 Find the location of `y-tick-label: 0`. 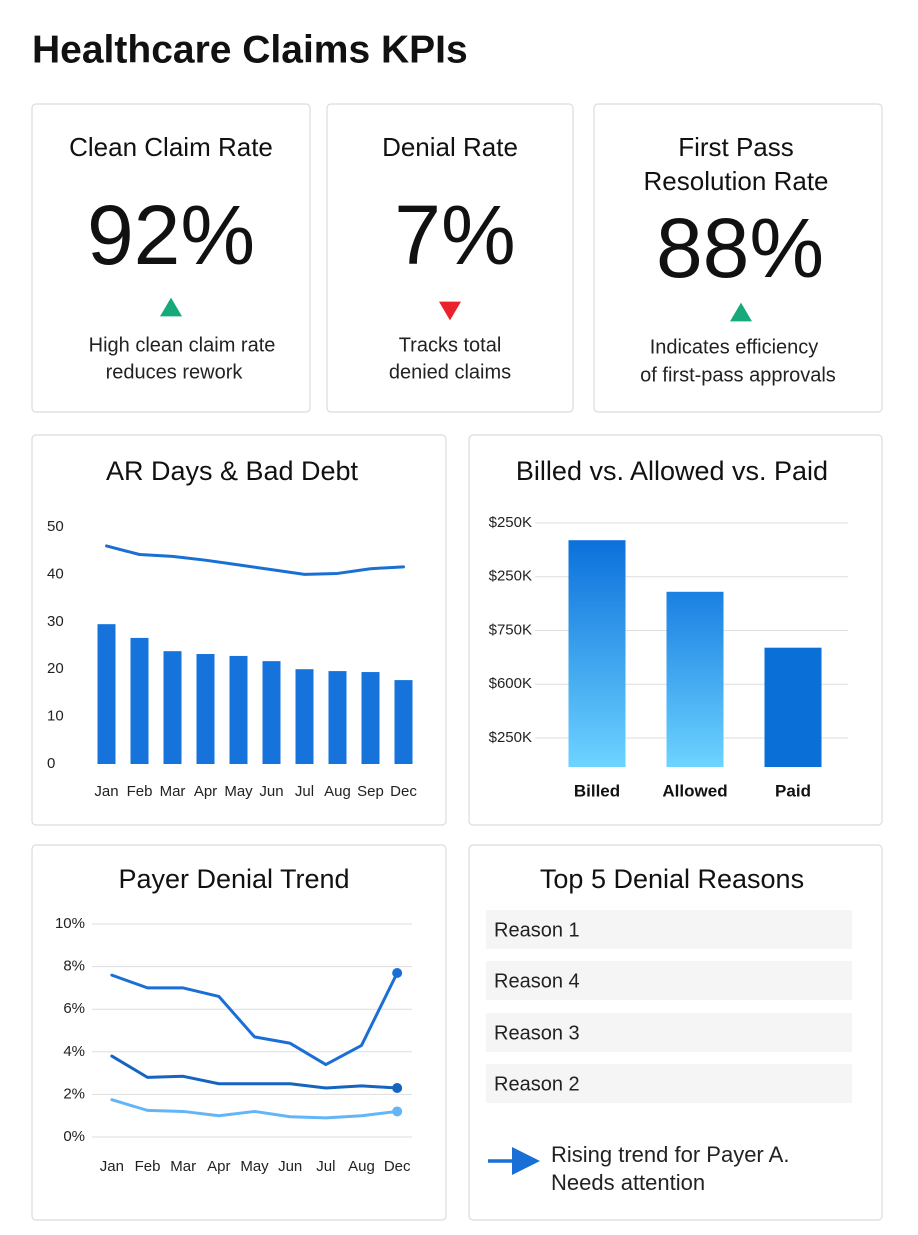

y-tick-label: 0 is located at coordinates (51, 763).